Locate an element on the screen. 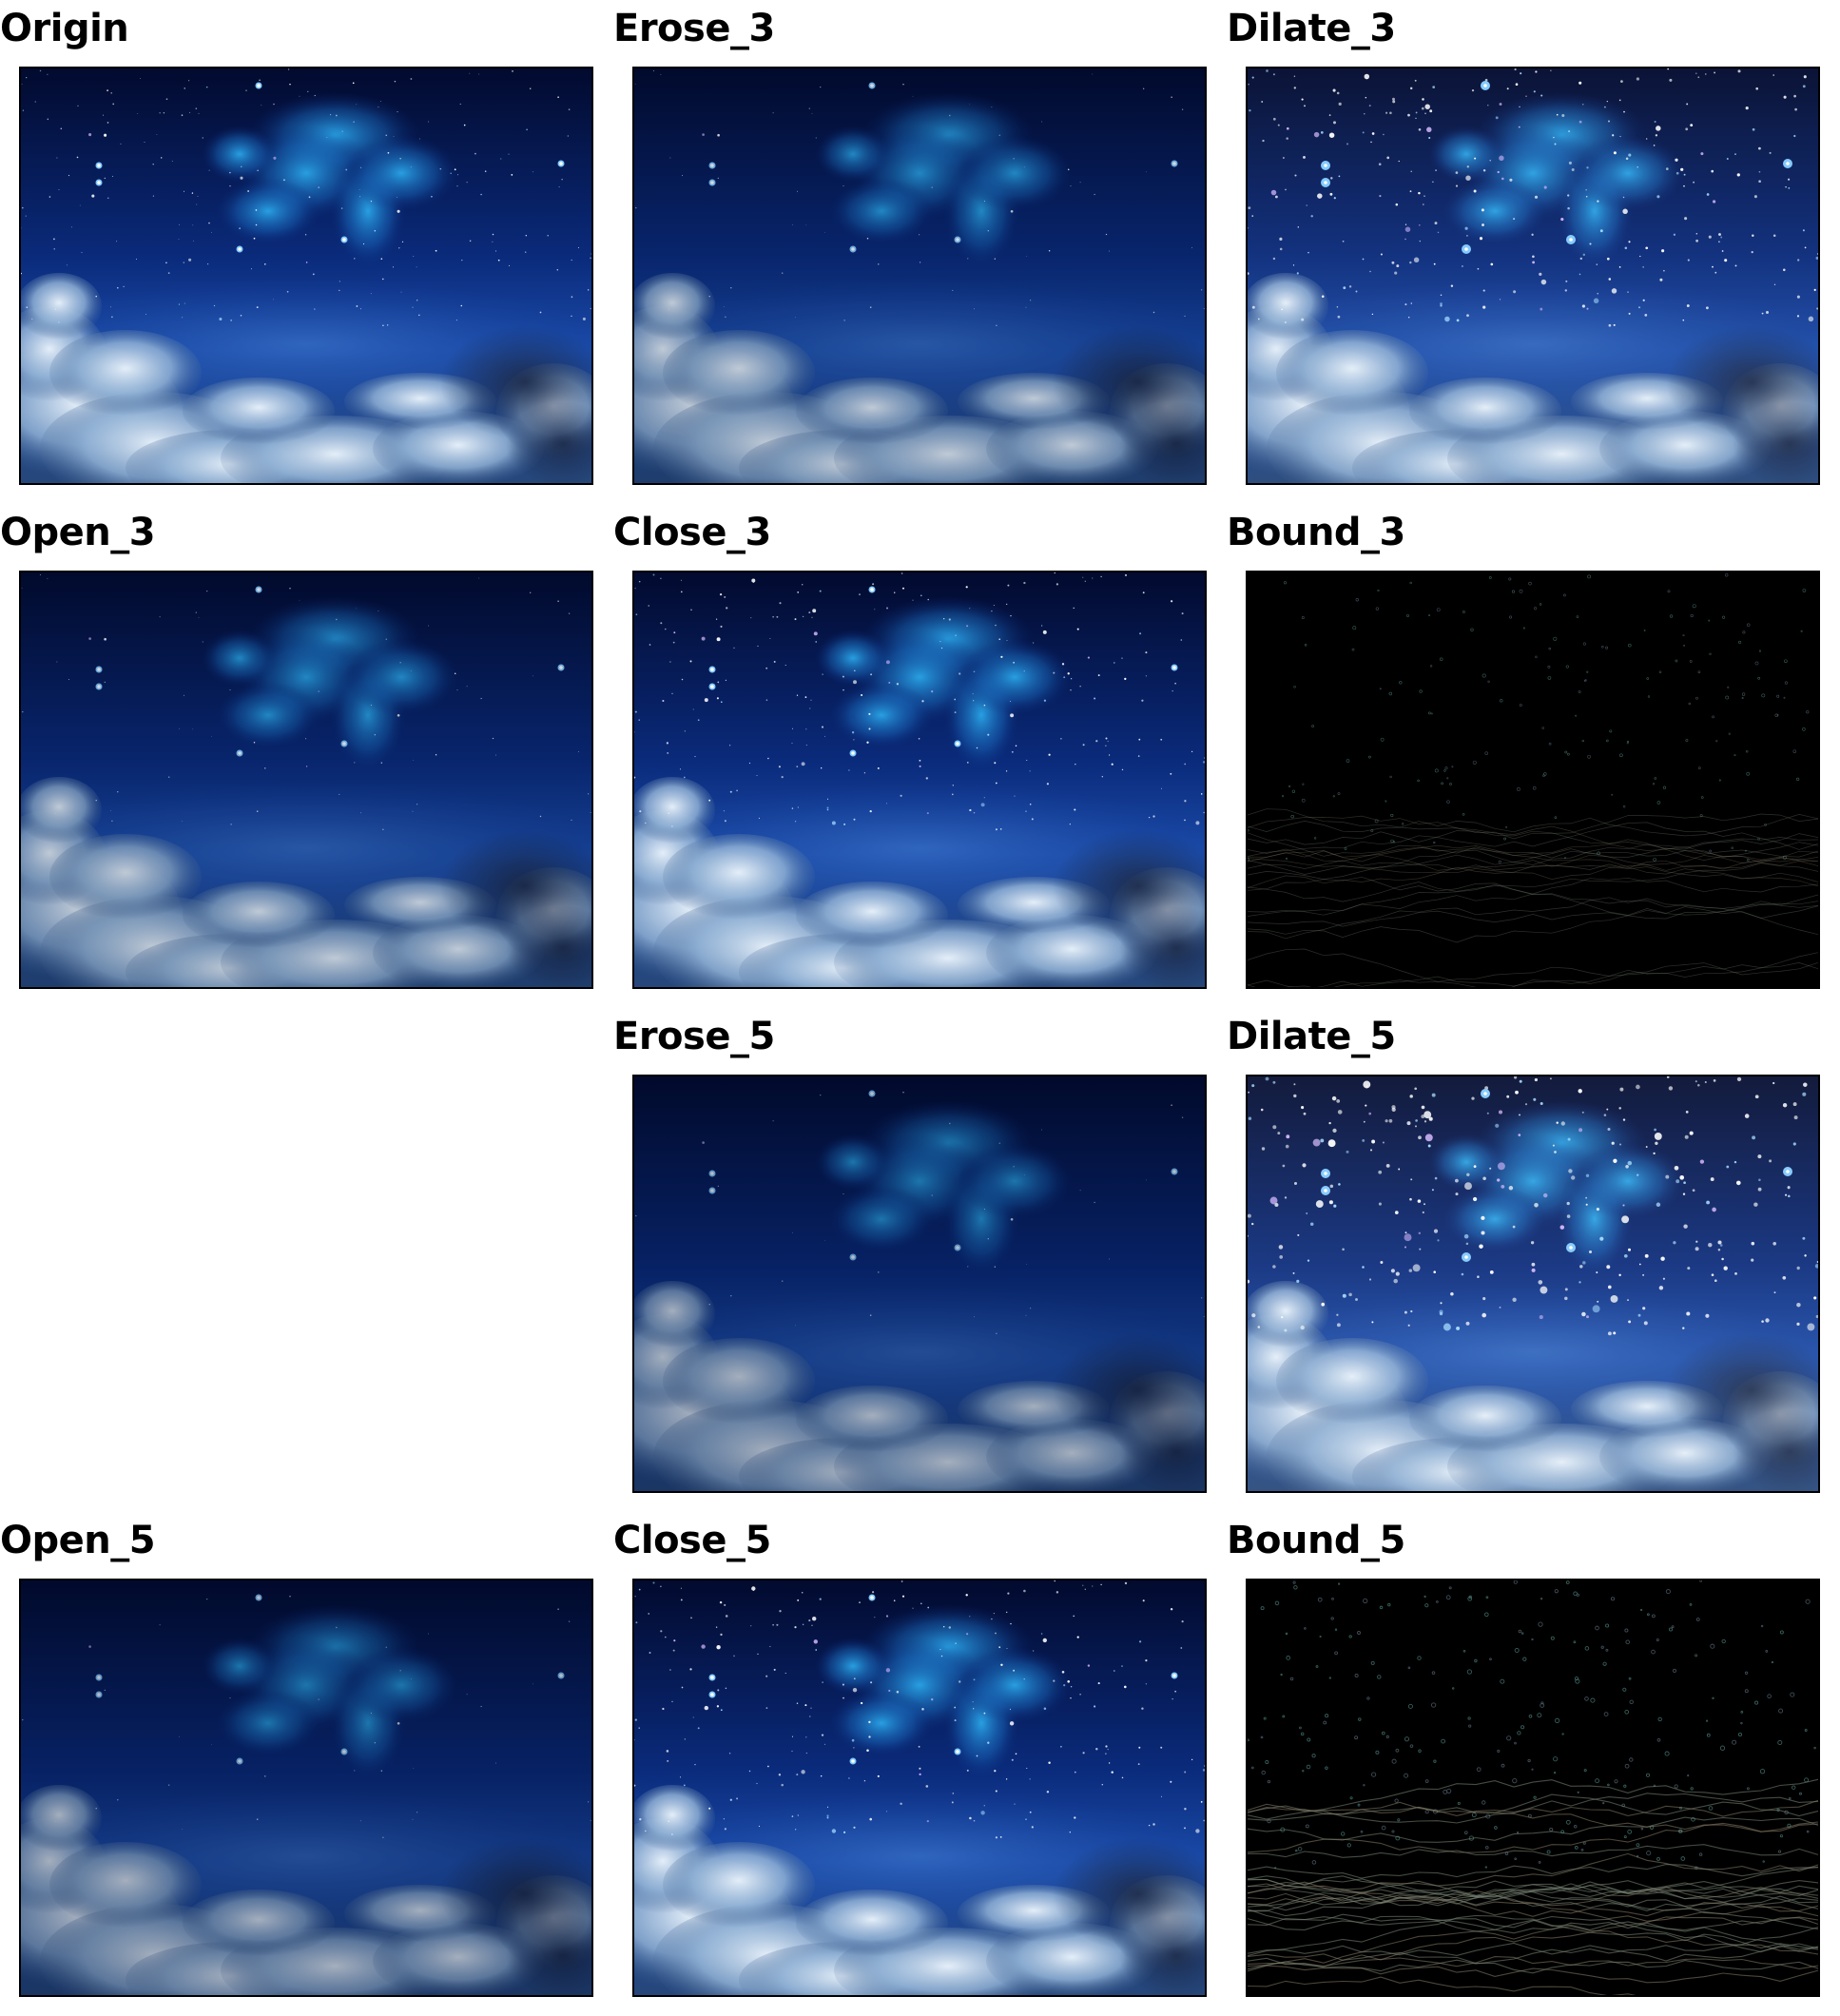 This screenshot has width=1840, height=2016. panel-bound-5: Bound_5 is located at coordinates (1533, 1764).